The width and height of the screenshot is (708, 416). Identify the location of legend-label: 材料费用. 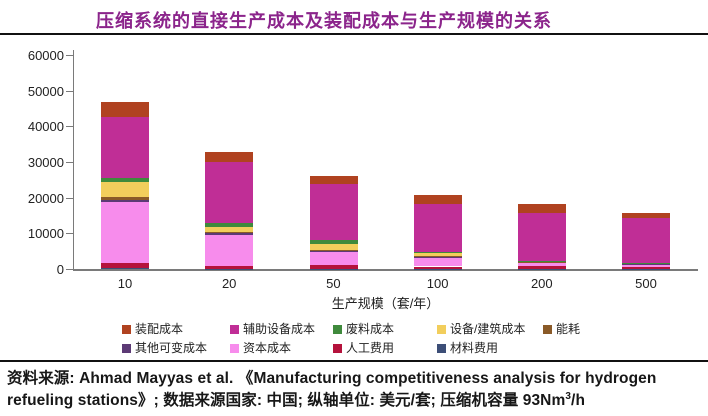
(474, 348).